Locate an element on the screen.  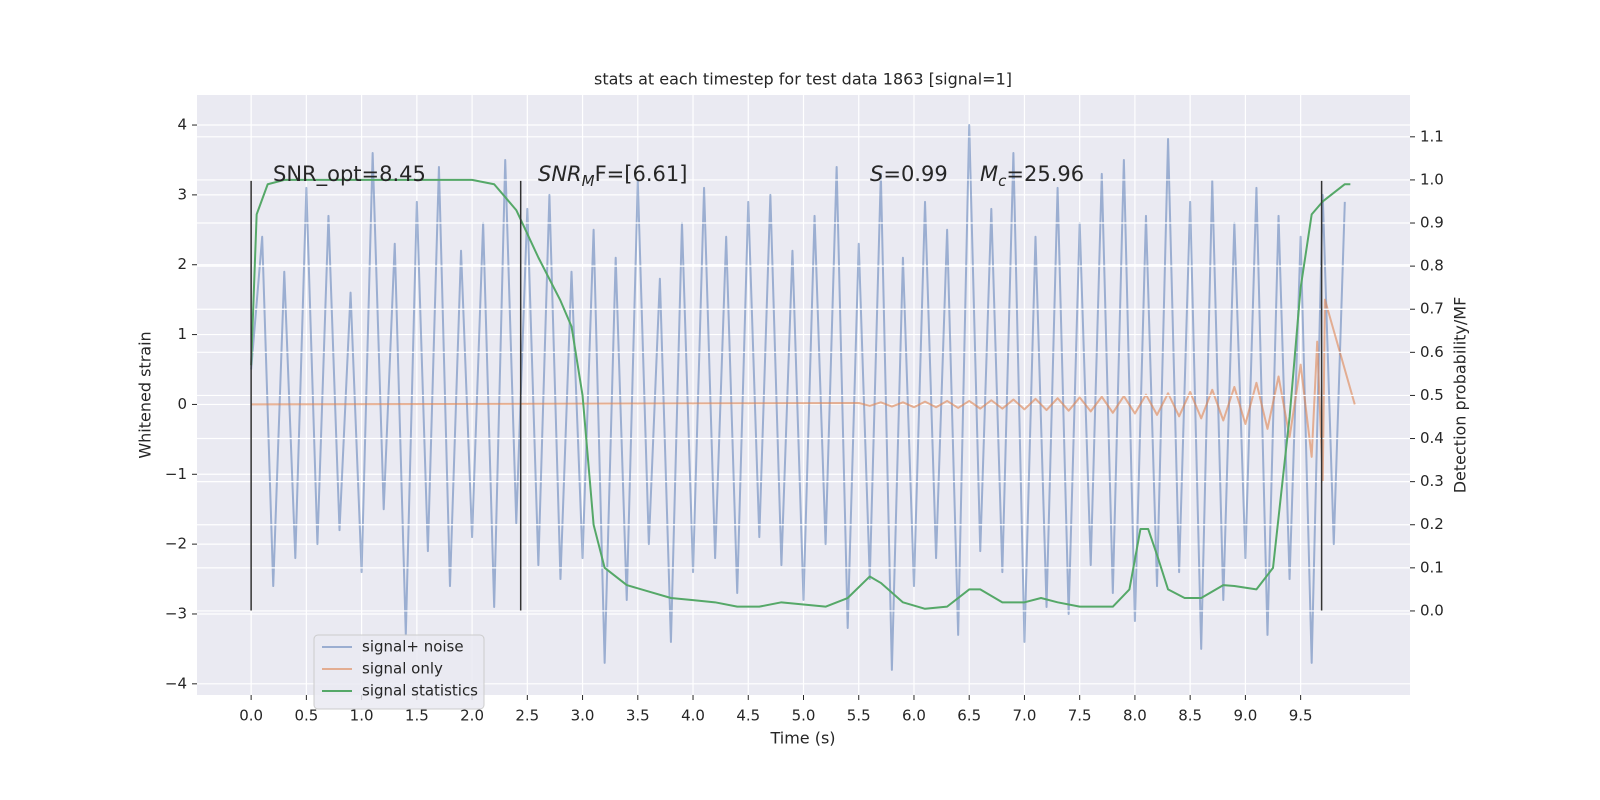
x-tick-label: 5.0 is located at coordinates (804, 716).